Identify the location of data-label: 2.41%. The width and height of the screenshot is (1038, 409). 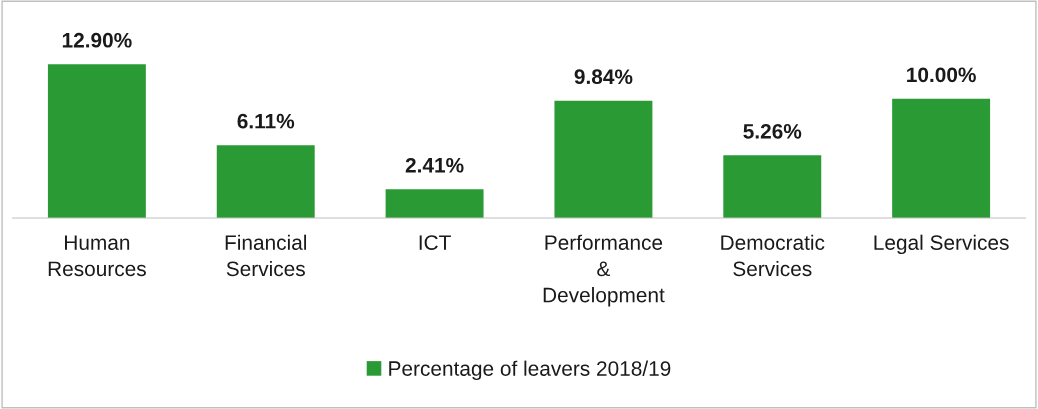
(434, 165).